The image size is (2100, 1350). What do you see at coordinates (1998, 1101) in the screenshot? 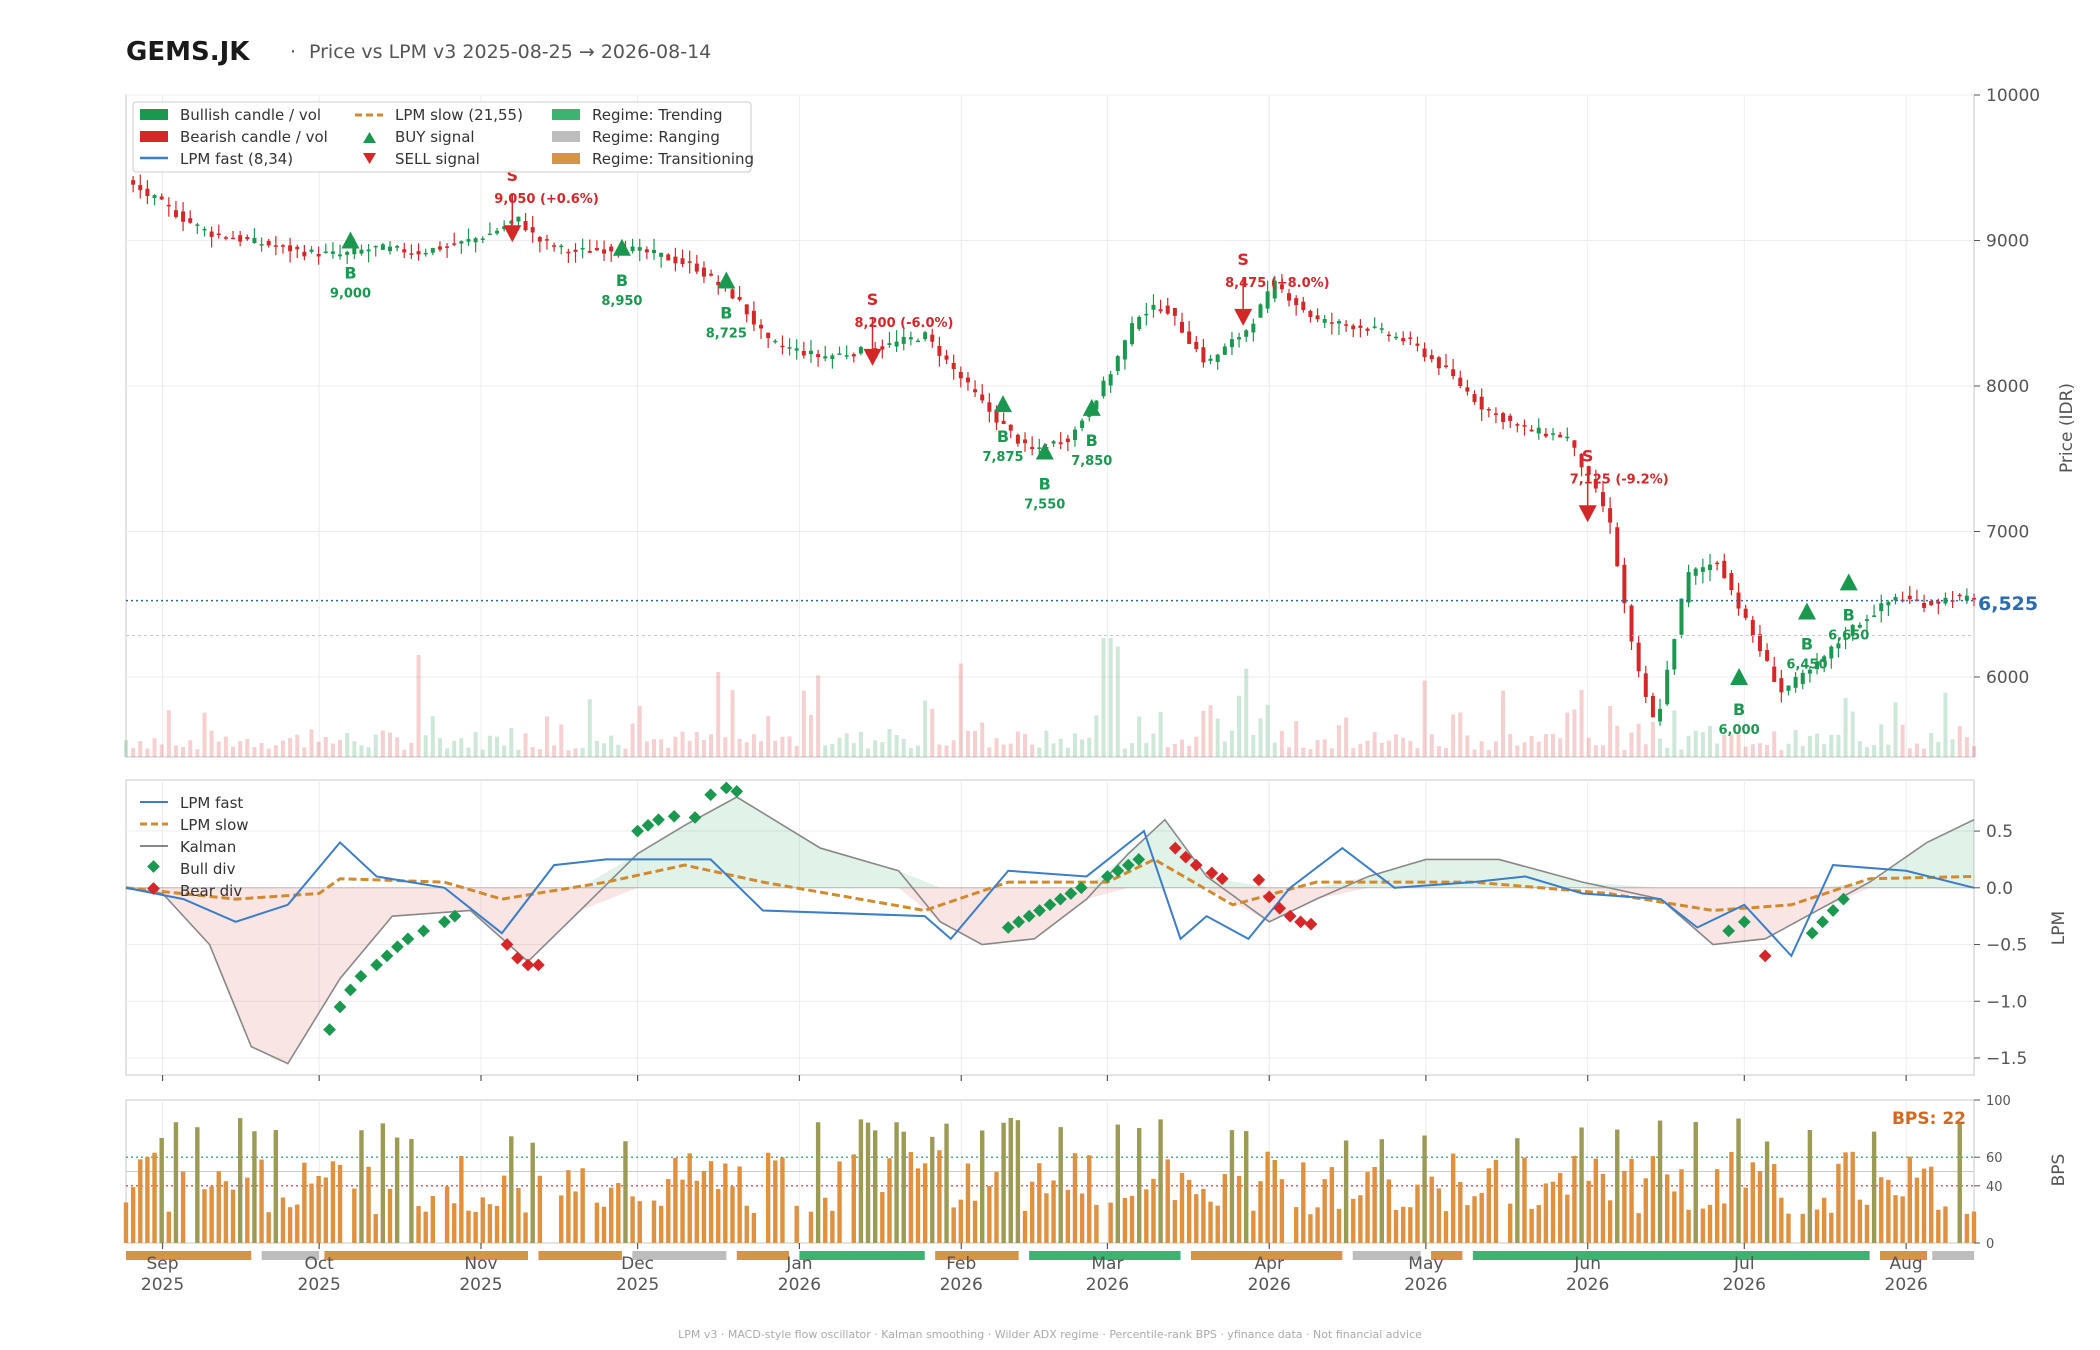
I see `bps-y-tick-label: 100` at bounding box center [1998, 1101].